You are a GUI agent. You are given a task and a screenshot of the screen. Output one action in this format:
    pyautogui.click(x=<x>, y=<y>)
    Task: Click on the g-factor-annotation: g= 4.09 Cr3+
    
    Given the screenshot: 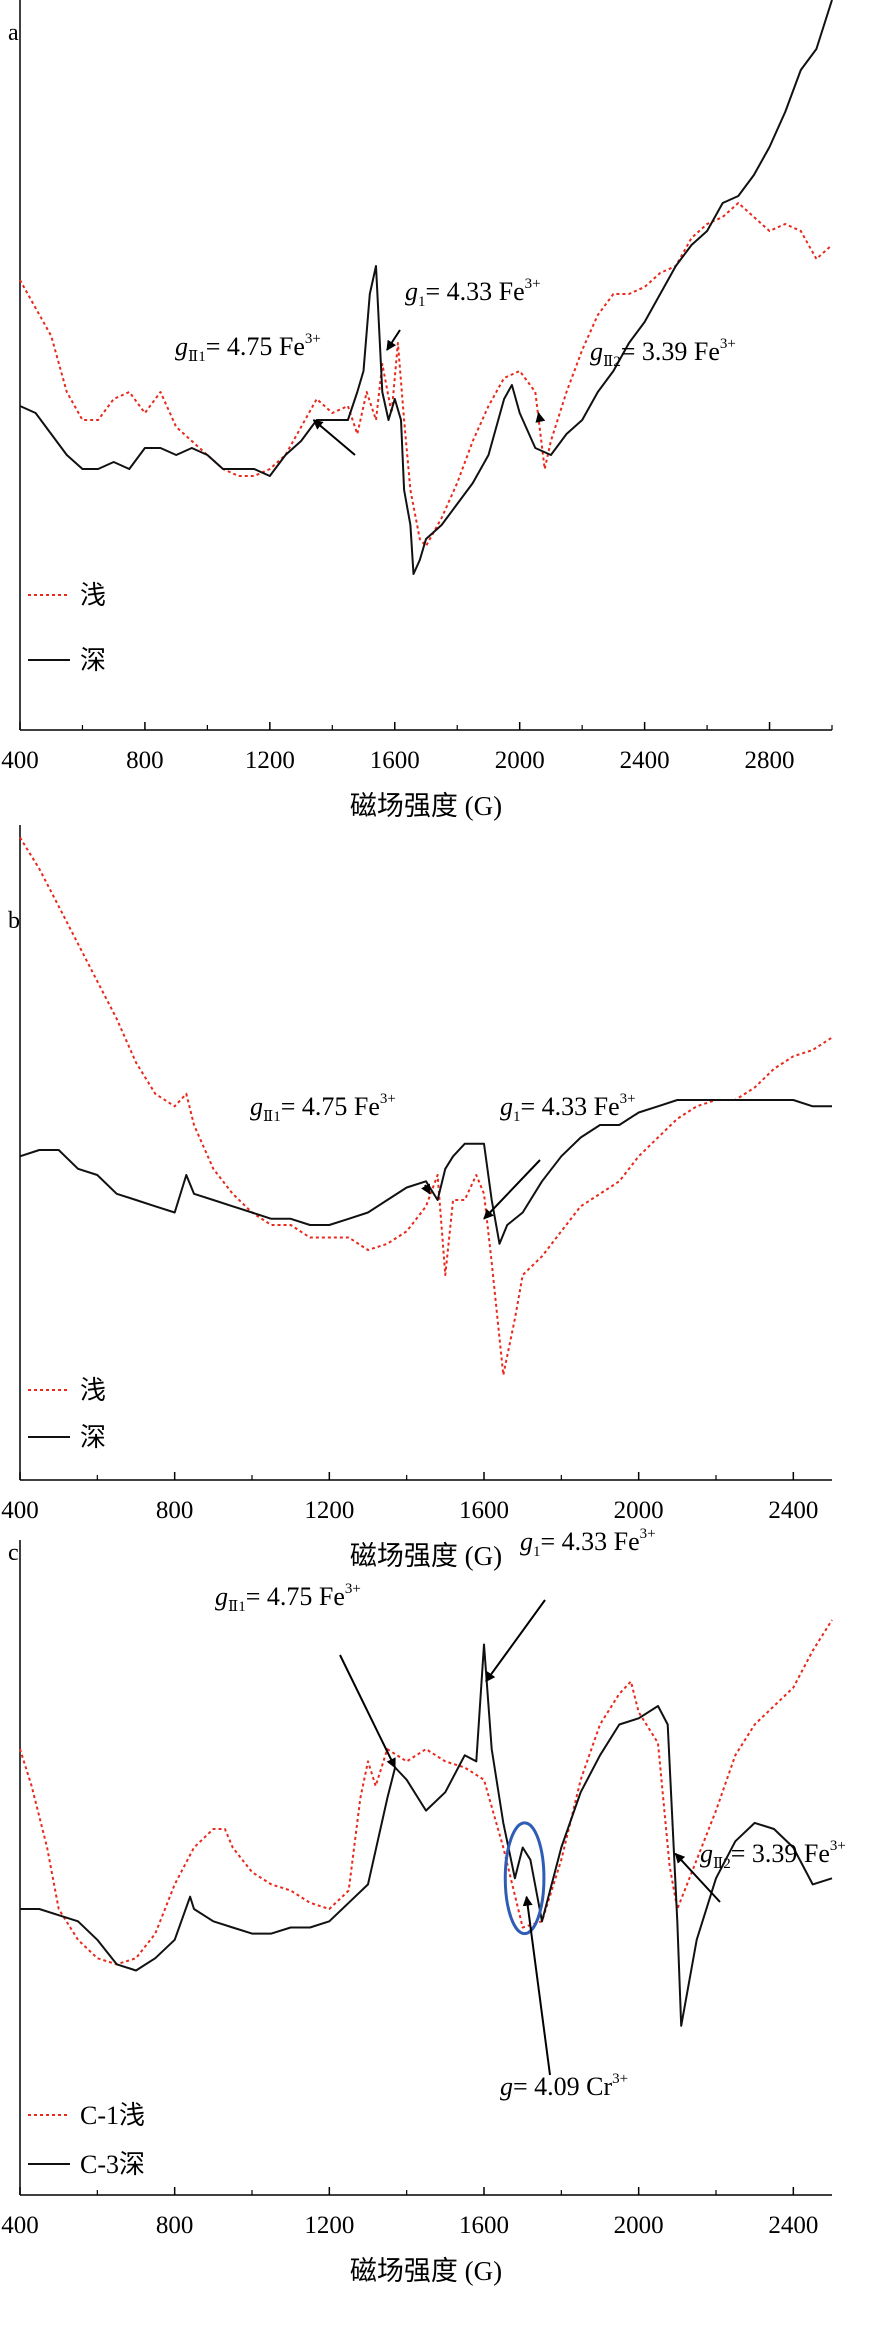 What is the action you would take?
    pyautogui.click(x=564, y=2086)
    